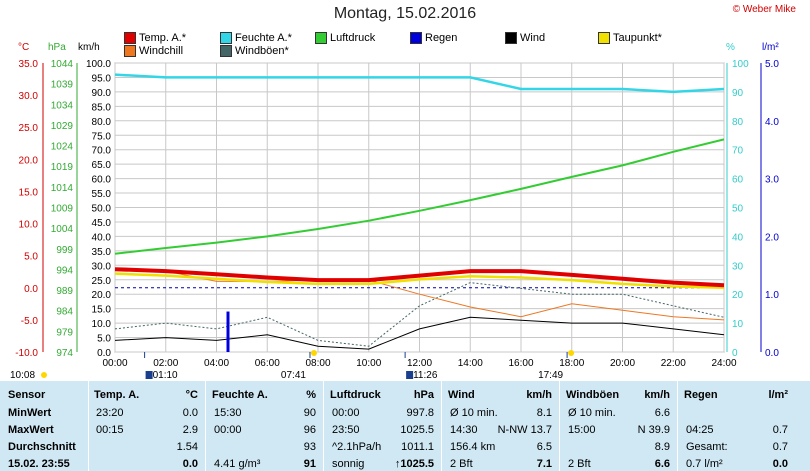  Describe the element at coordinates (473, 447) in the screenshot. I see `cell: 156.4 km` at that location.